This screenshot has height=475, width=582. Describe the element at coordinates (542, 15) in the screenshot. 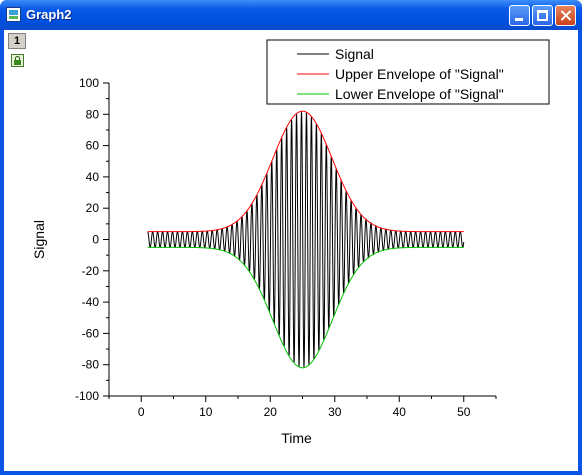

I see `maximize-button` at that location.